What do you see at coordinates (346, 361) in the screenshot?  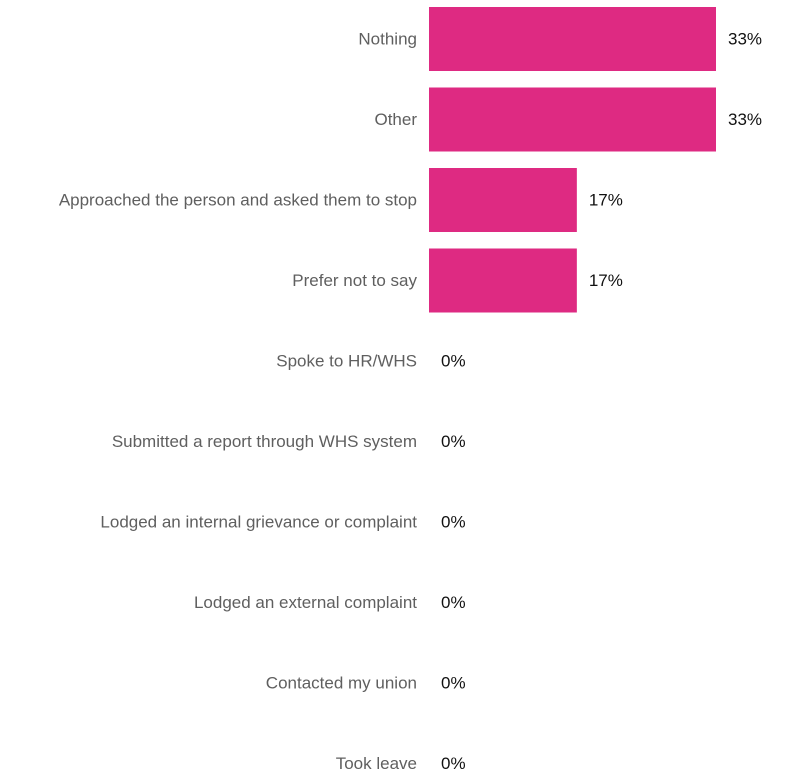 I see `category-label: Spoke to HR/WHS` at bounding box center [346, 361].